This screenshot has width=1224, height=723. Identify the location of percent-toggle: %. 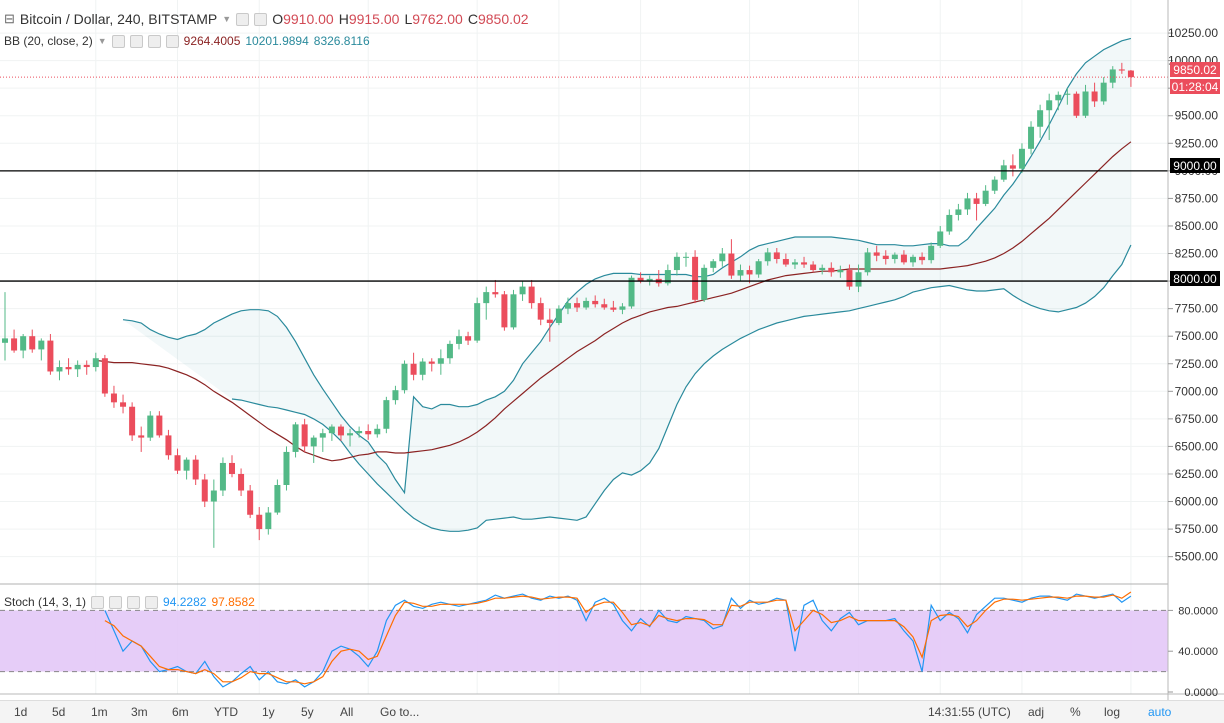
(1075, 712).